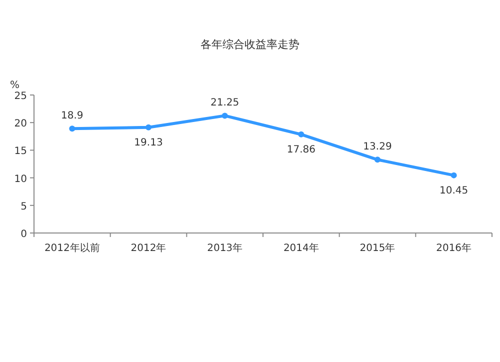 The height and width of the screenshot is (362, 500). What do you see at coordinates (20, 152) in the screenshot?
I see `y-tick-label: 15` at bounding box center [20, 152].